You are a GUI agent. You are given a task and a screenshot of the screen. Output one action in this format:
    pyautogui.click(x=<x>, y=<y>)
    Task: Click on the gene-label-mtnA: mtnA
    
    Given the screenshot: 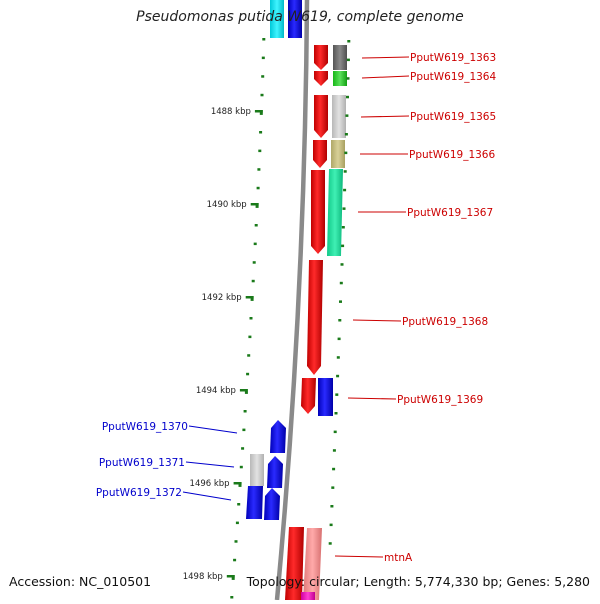 What is the action you would take?
    pyautogui.click(x=398, y=558)
    